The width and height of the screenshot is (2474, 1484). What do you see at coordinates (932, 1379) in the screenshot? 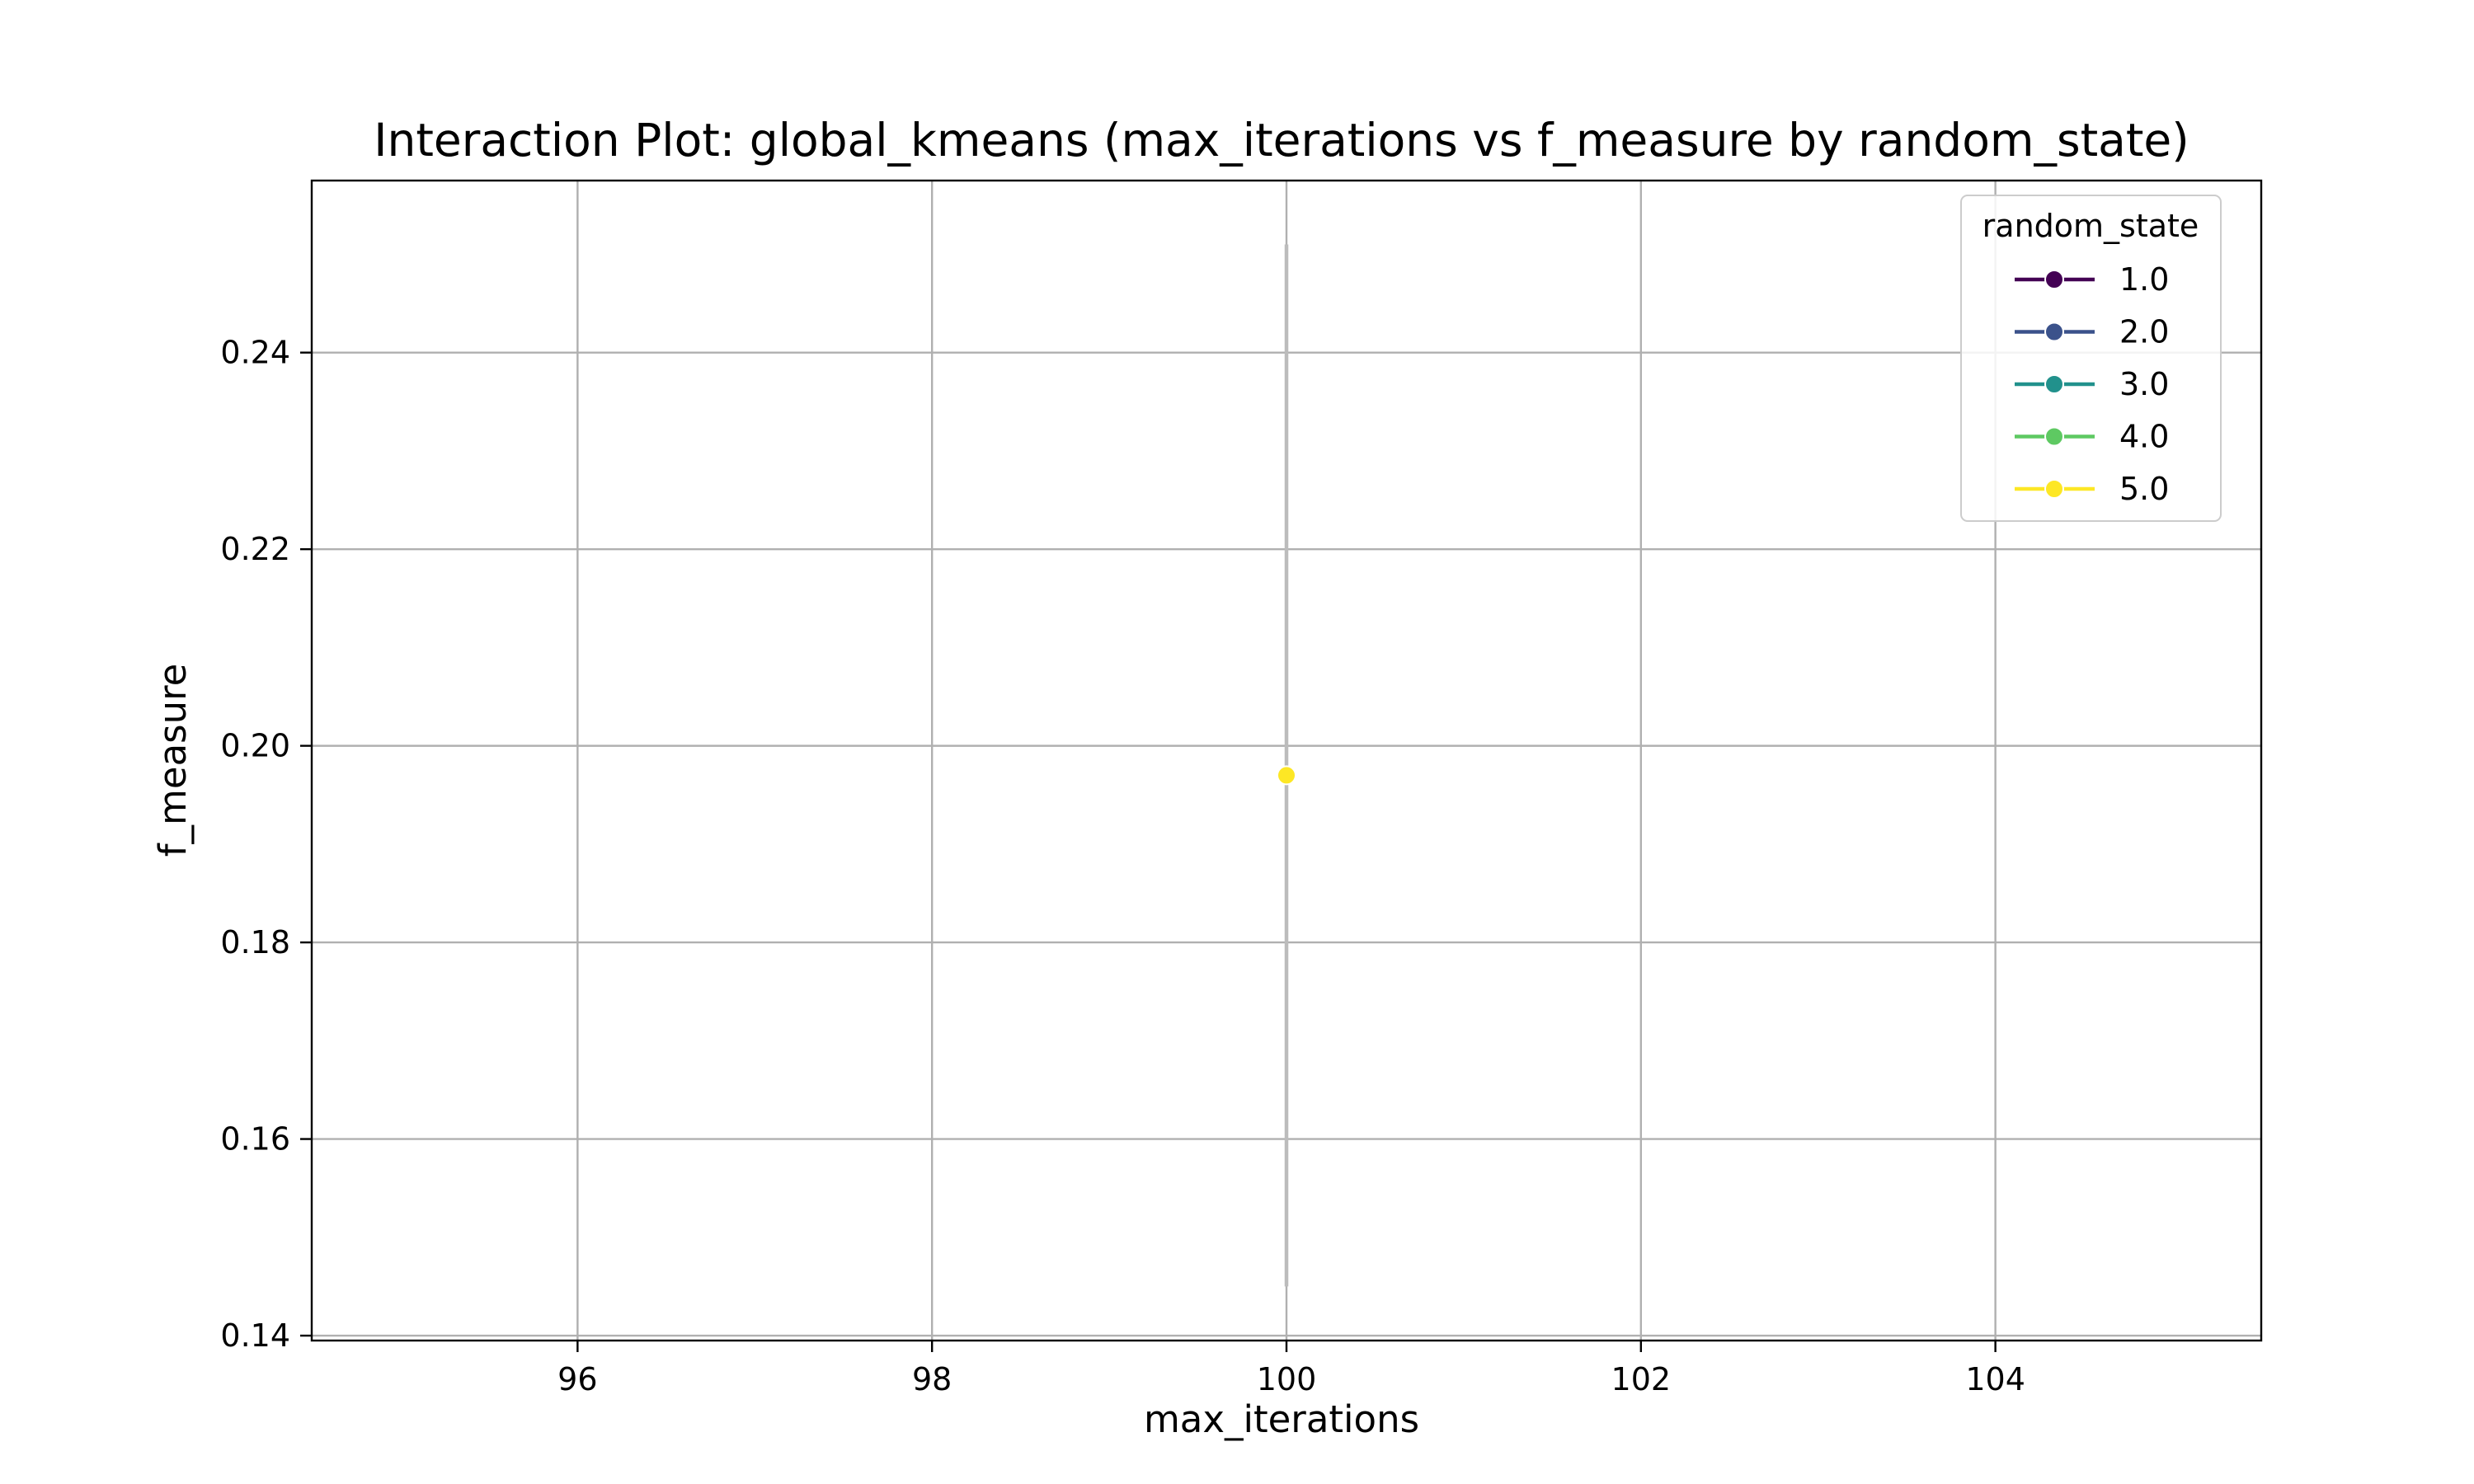
I see `x-tick-label: 98` at bounding box center [932, 1379].